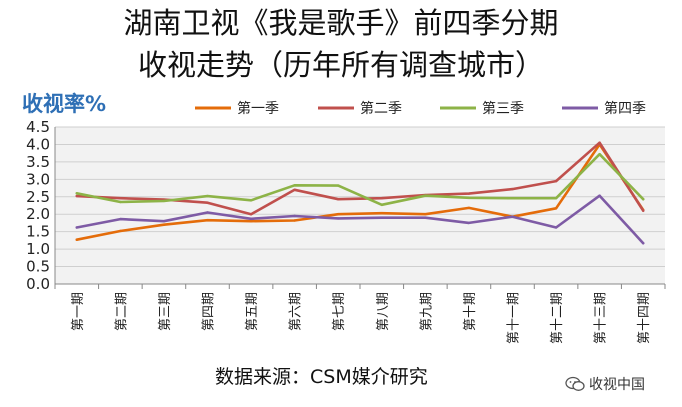  What do you see at coordinates (258, 108) in the screenshot?
I see `legend-label: 第一季` at bounding box center [258, 108].